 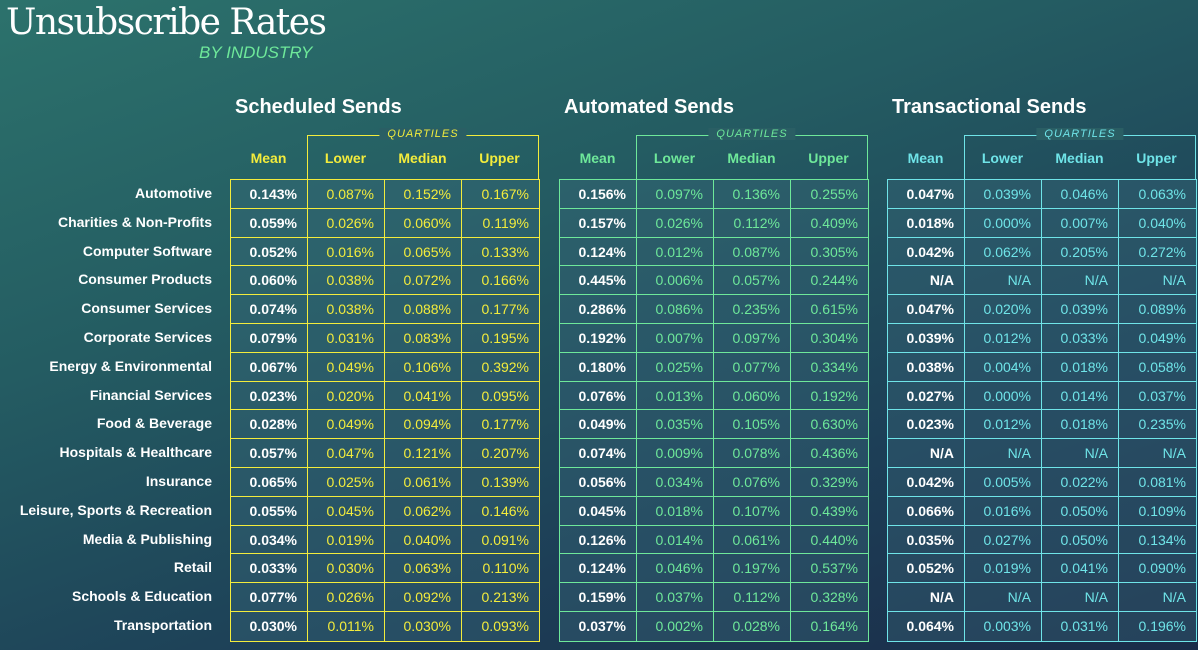 What do you see at coordinates (150, 394) in the screenshot?
I see `industry-label: Financial Services` at bounding box center [150, 394].